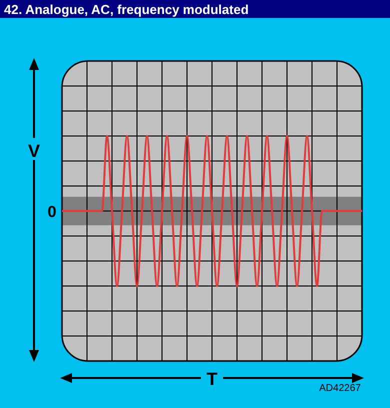  I want to click on chart-title: 42. Analogue, AC, frequency modulated, so click(126, 9).